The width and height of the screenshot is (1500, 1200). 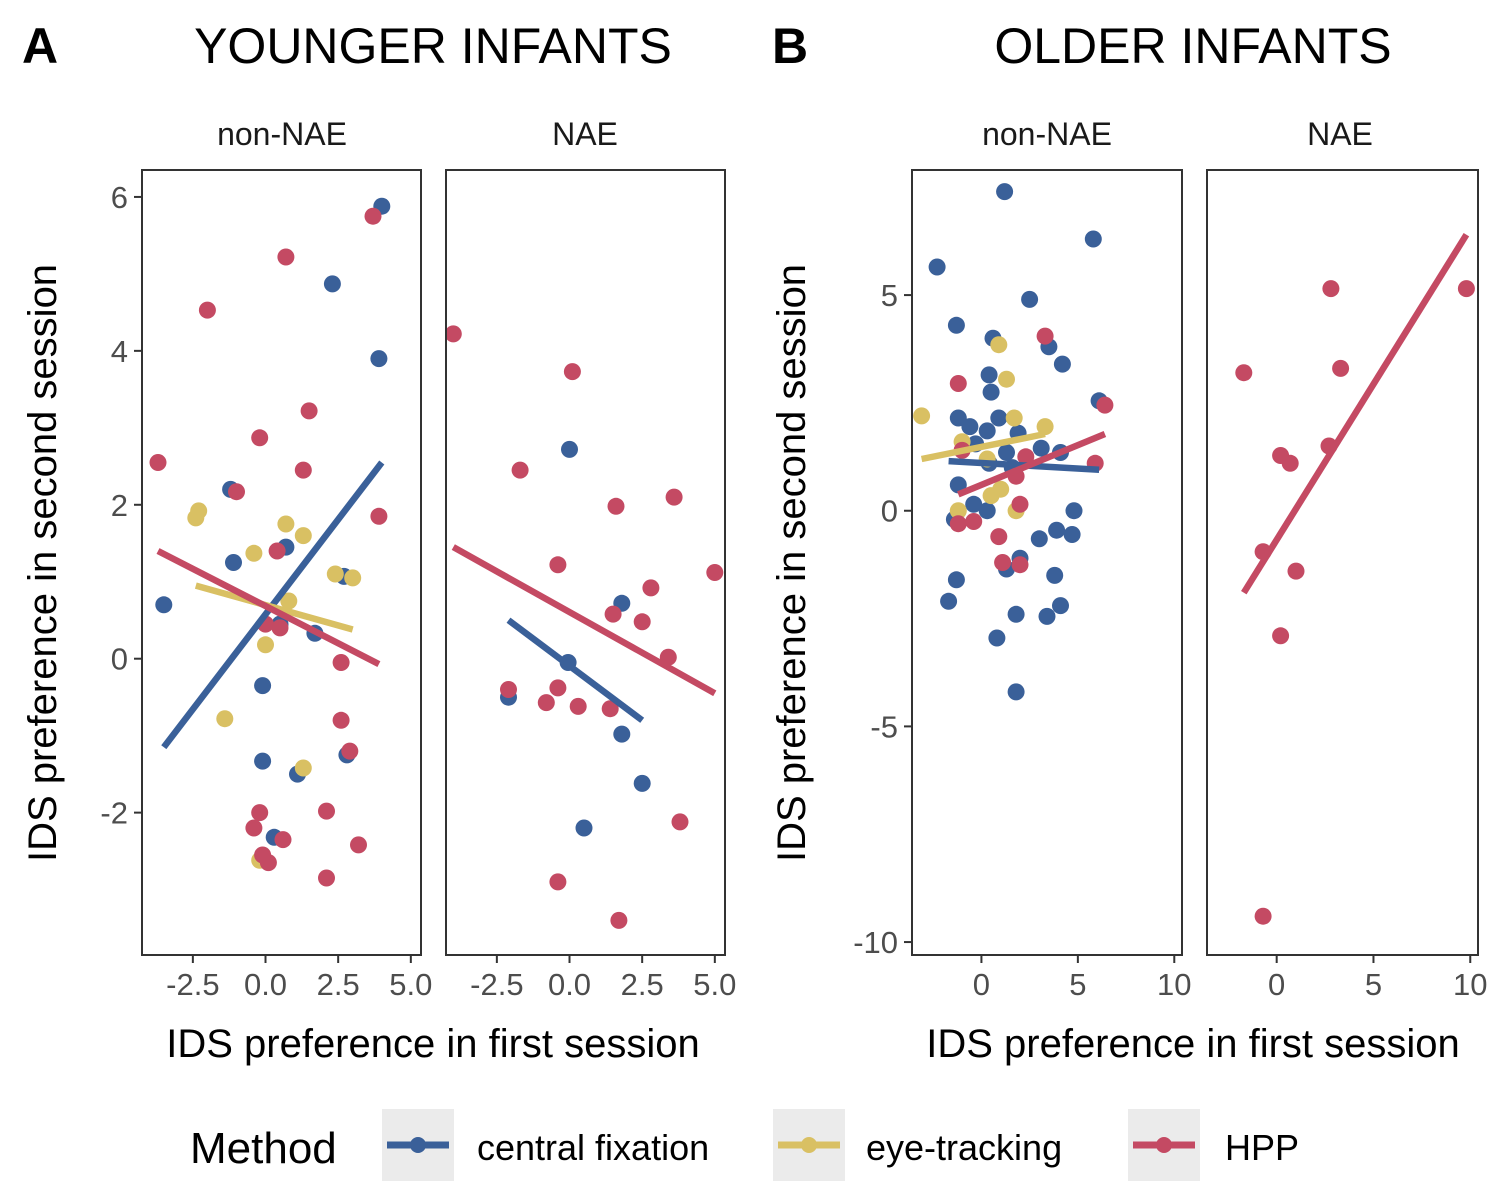 What do you see at coordinates (40, 46) in the screenshot?
I see `panel-letter-a: A` at bounding box center [40, 46].